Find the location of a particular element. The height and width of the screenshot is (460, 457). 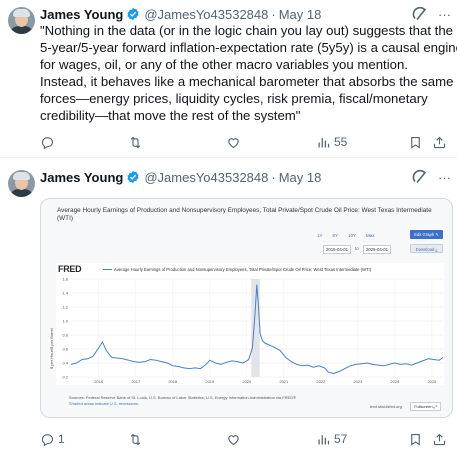

y-tick-label: 0.2 is located at coordinates (65, 377).